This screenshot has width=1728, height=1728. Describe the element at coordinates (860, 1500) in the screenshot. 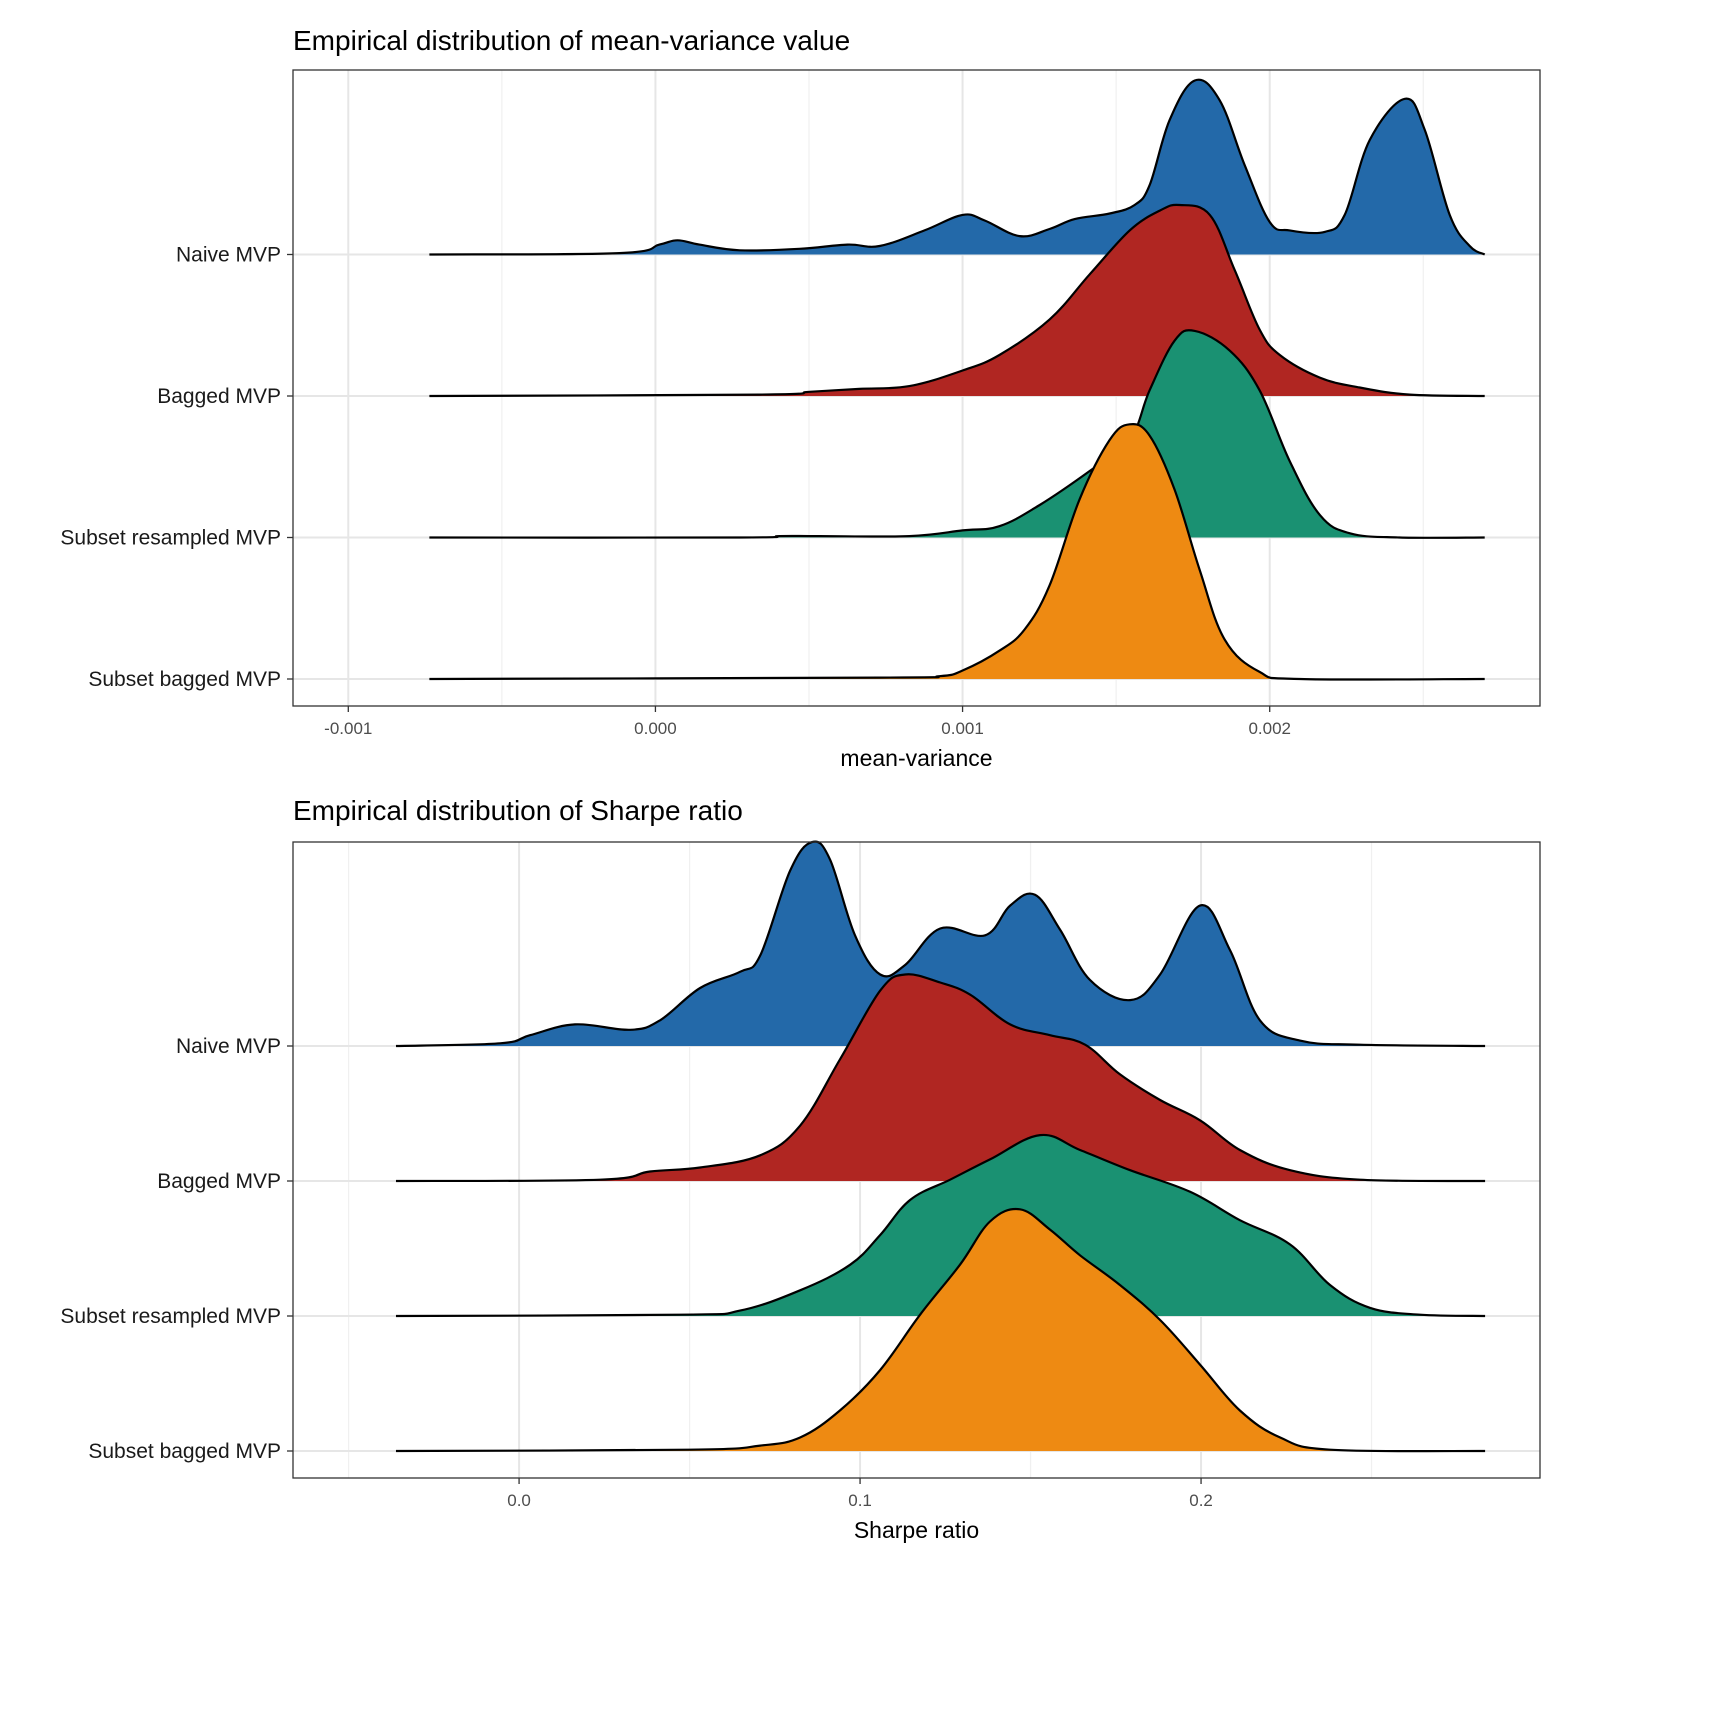

I see `x-tick-label: 0.1` at that location.